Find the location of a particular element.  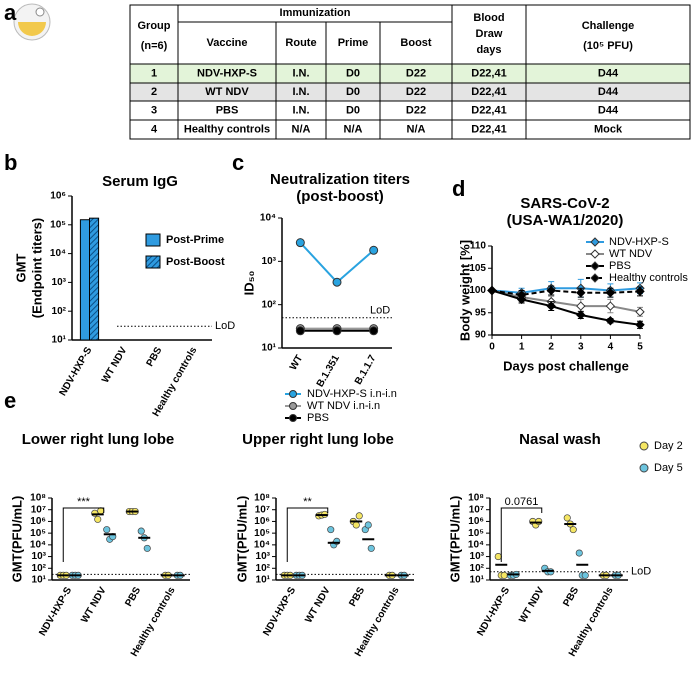

x-tick-label: 2 is located at coordinates (551, 347).